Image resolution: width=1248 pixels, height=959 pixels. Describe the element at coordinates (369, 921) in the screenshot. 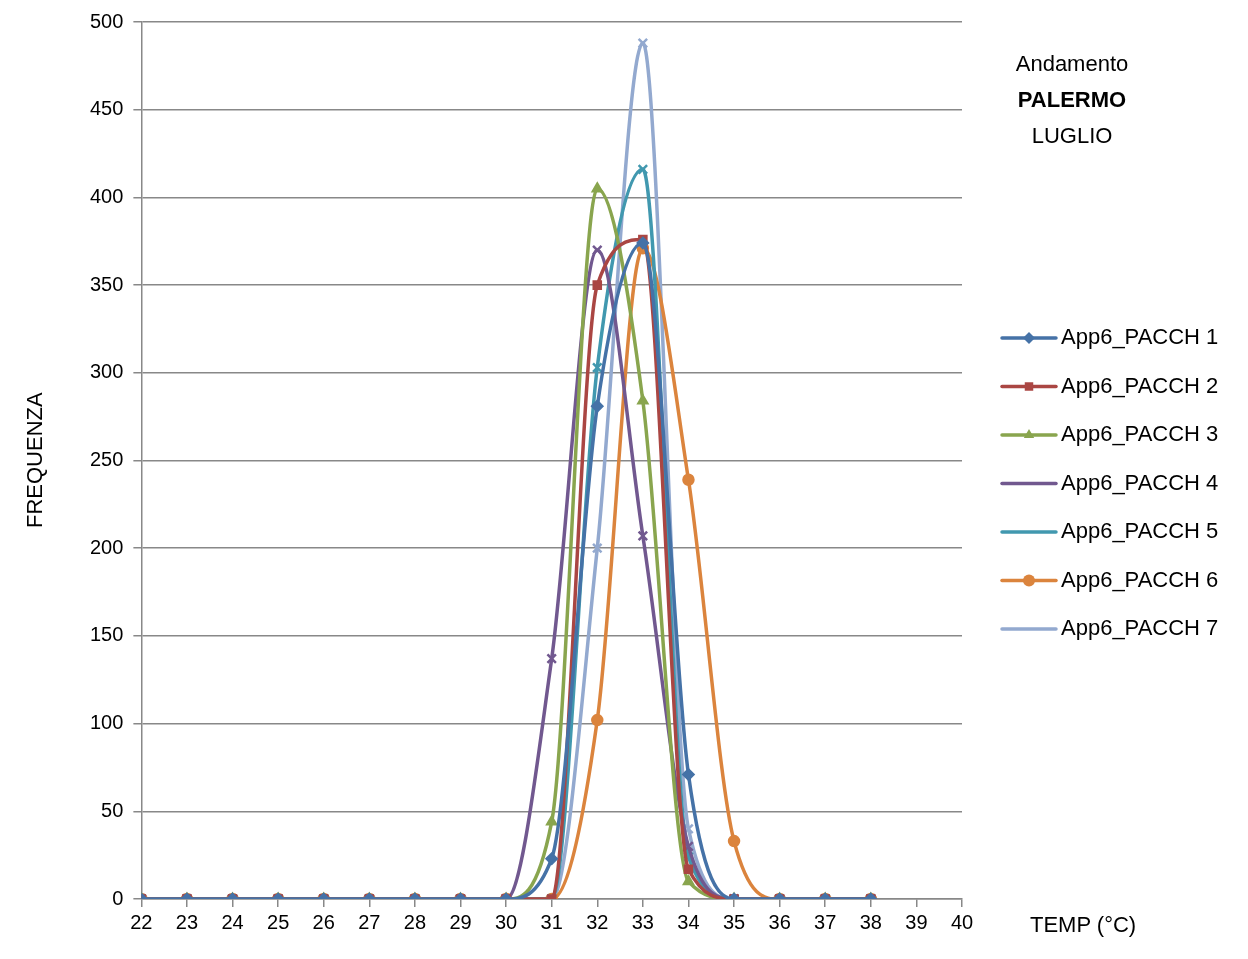

I see `x-tick-label: 27` at that location.